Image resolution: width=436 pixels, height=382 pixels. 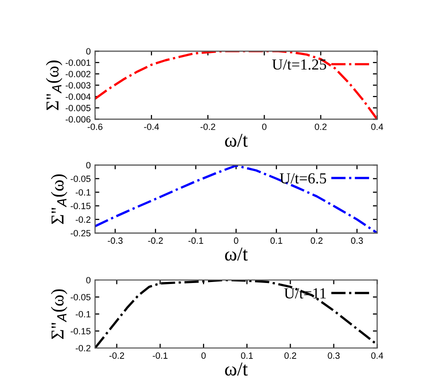 What do you see at coordinates (78, 74) in the screenshot?
I see `y-tick-label: -0.002` at bounding box center [78, 74].